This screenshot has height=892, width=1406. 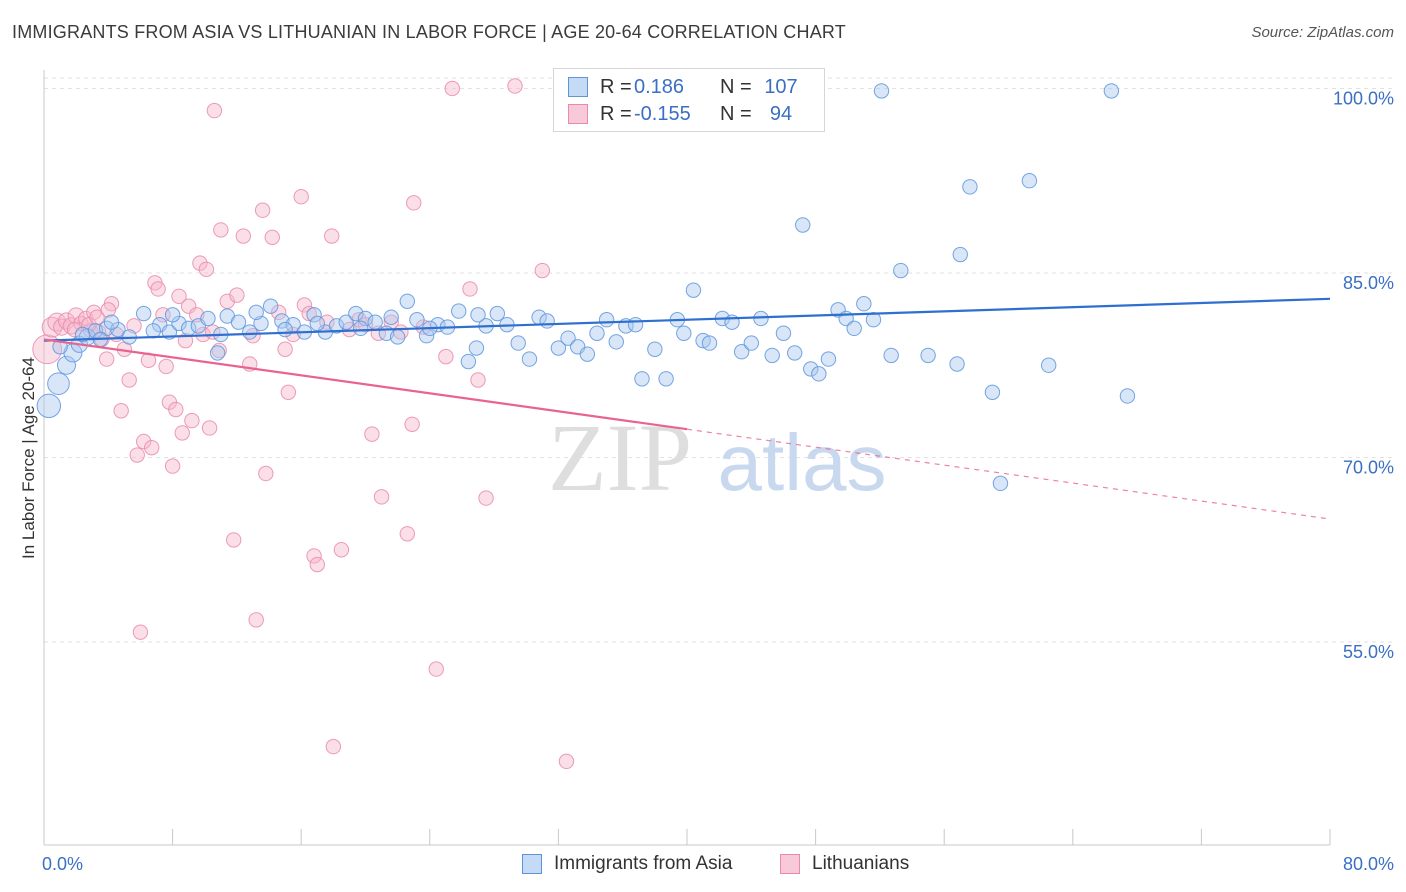 I want to click on bottom-legend-label-asia: Immigrants from Asia, so click(x=643, y=863).